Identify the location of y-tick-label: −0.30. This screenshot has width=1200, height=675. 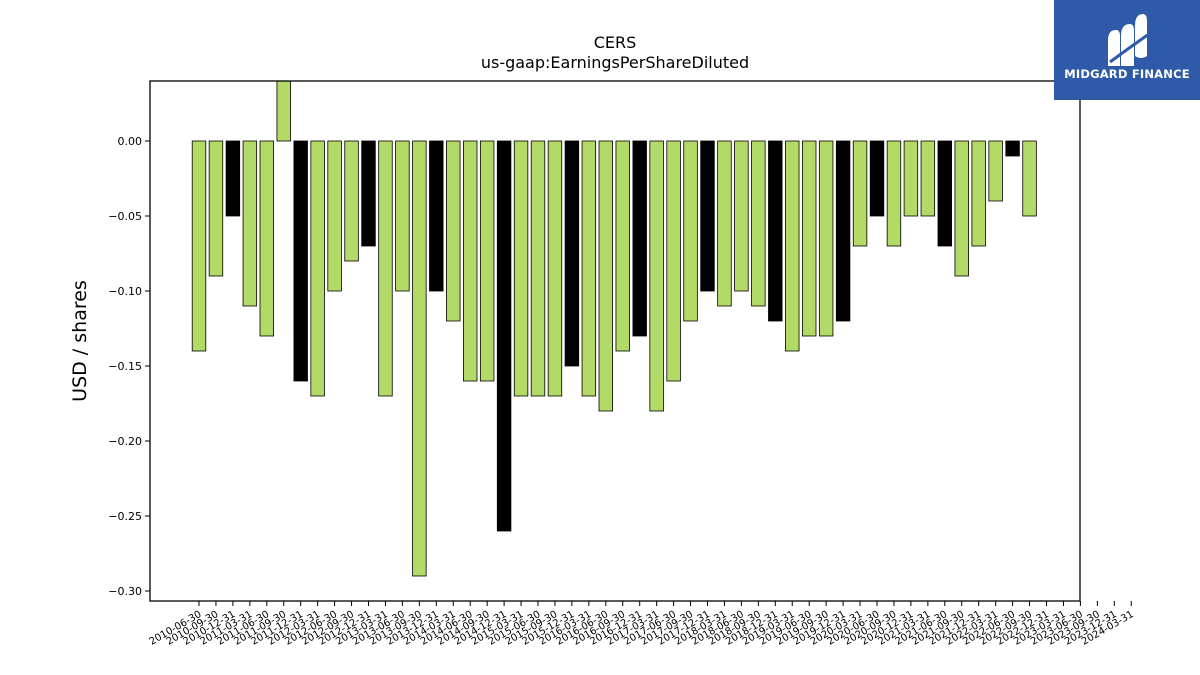
(125, 591).